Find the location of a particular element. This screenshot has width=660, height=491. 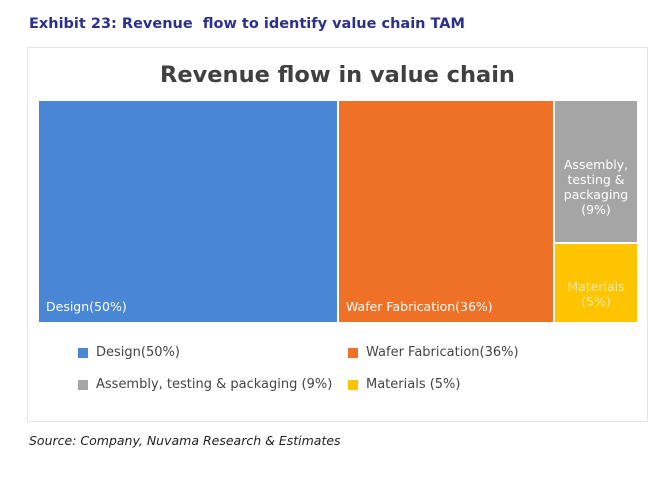

treemap-tile-materials: Materials (5%) is located at coordinates (596, 283).